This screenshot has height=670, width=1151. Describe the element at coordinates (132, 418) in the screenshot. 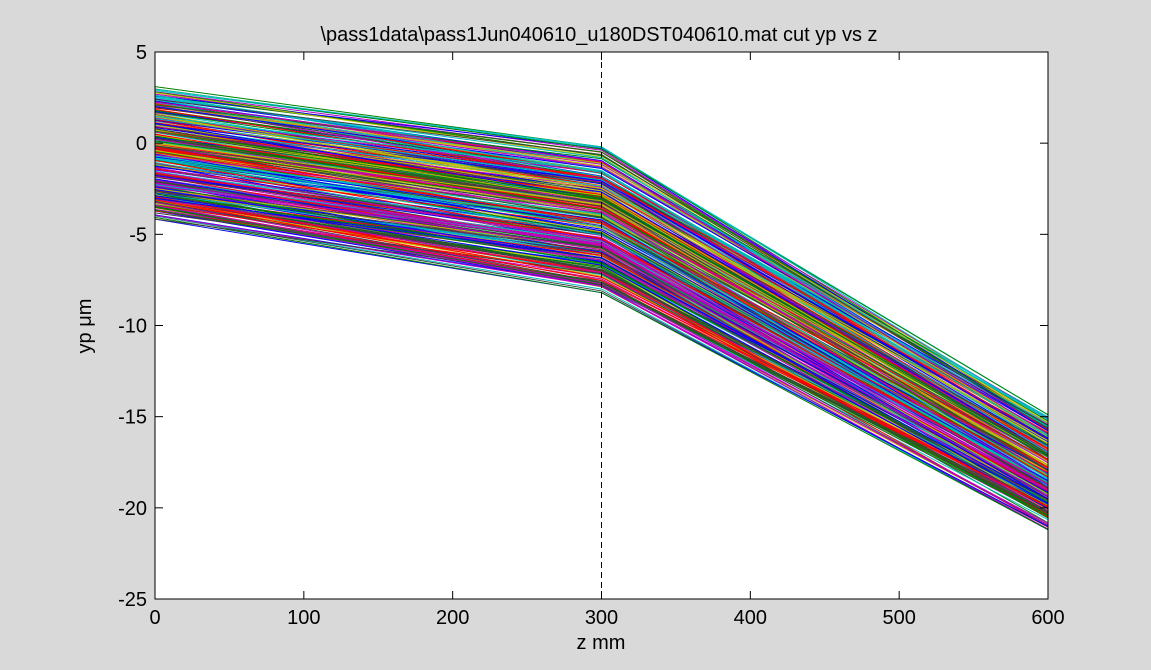

I see `y-tick-label: -15` at that location.